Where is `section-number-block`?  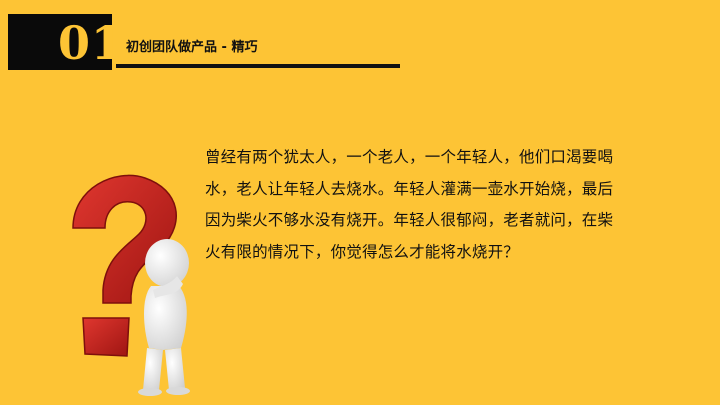 section-number-block is located at coordinates (60, 42).